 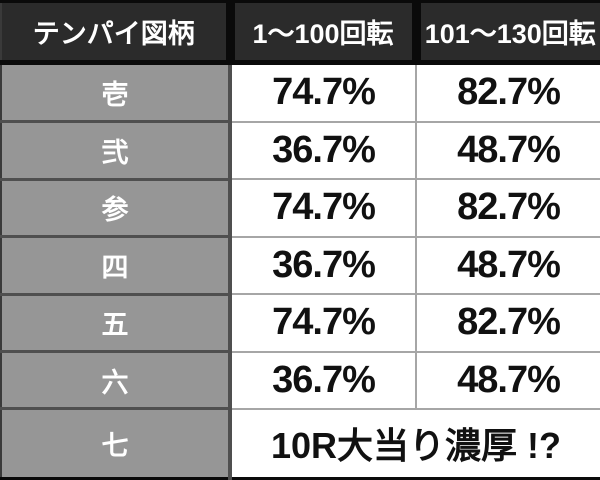 I want to click on row-label-ni: 弐, so click(x=116, y=151).